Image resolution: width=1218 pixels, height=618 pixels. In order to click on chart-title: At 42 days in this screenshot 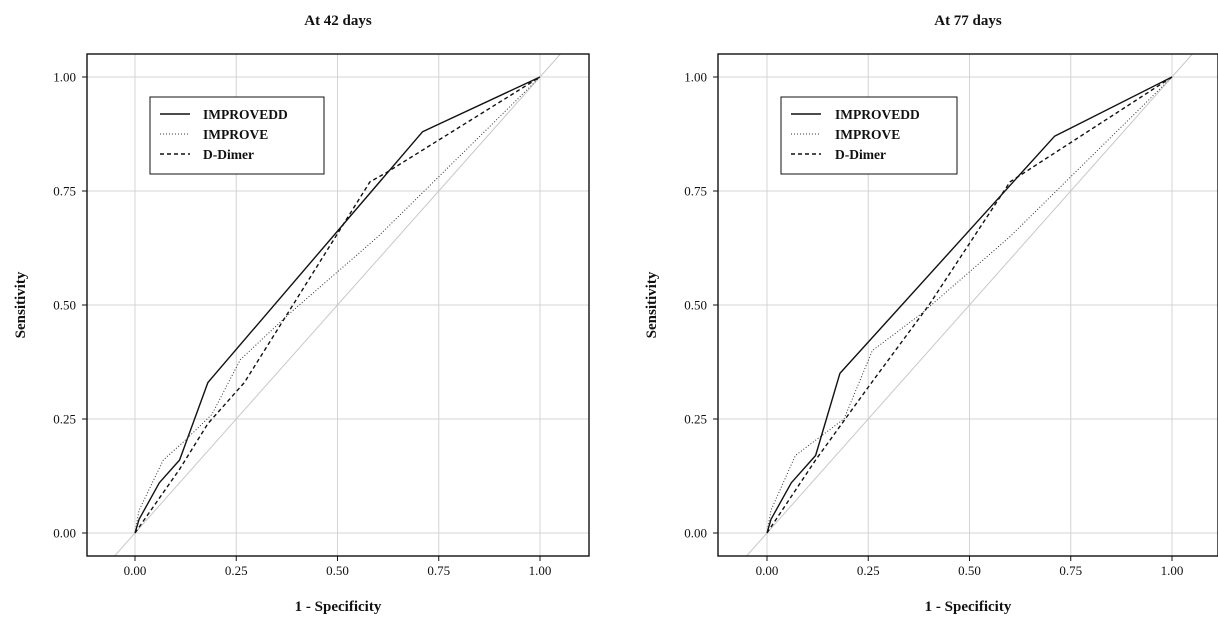, I will do `click(338, 21)`.